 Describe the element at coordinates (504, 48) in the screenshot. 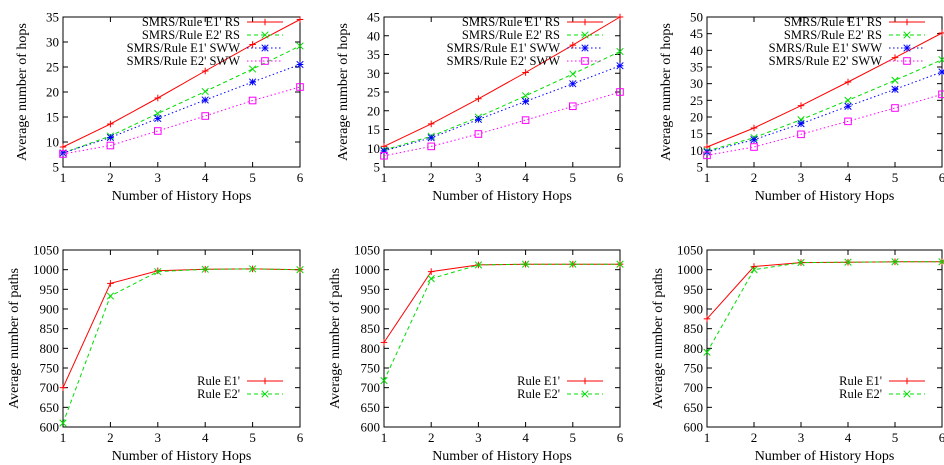

I see `legend-label: SMRS/Rule E1' SWW` at that location.